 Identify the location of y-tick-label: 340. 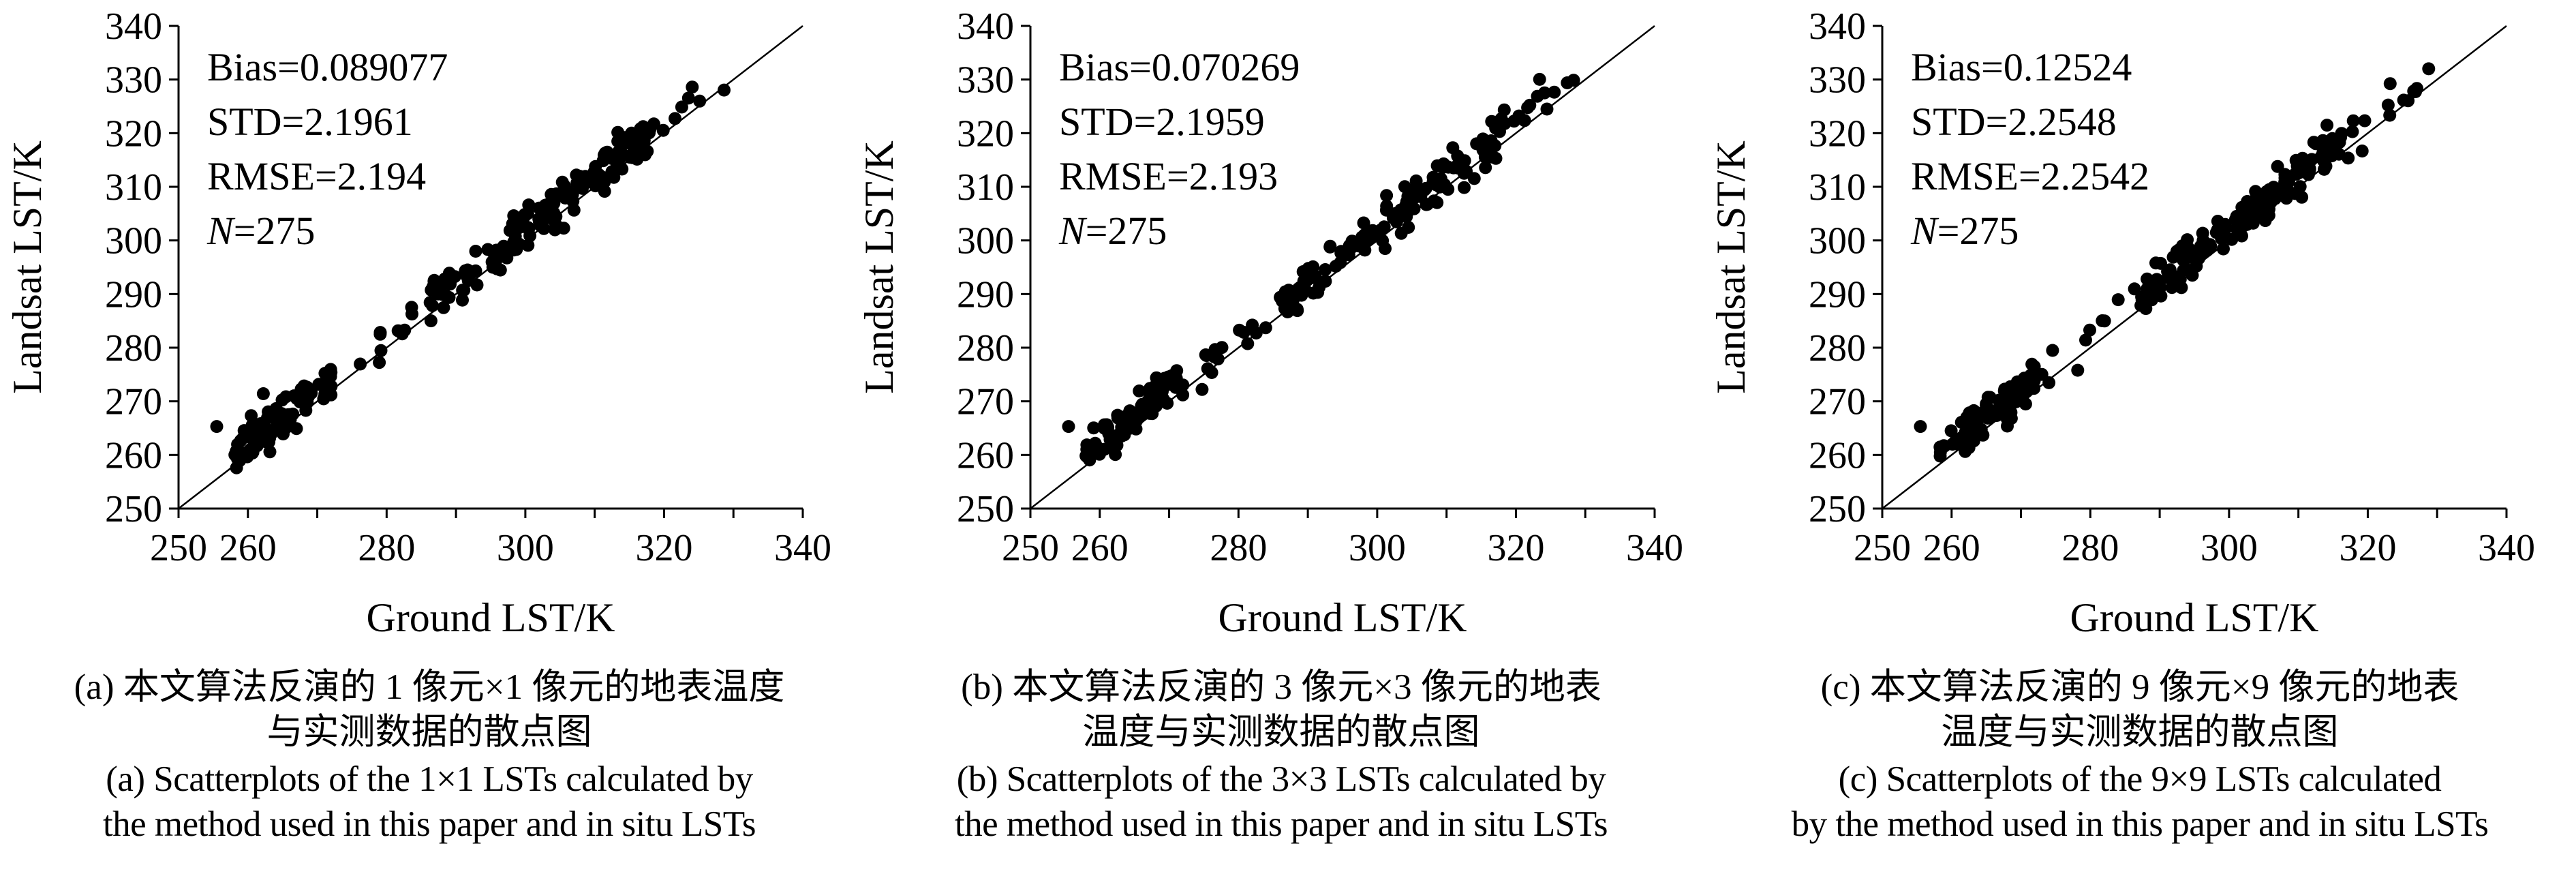
(1837, 27).